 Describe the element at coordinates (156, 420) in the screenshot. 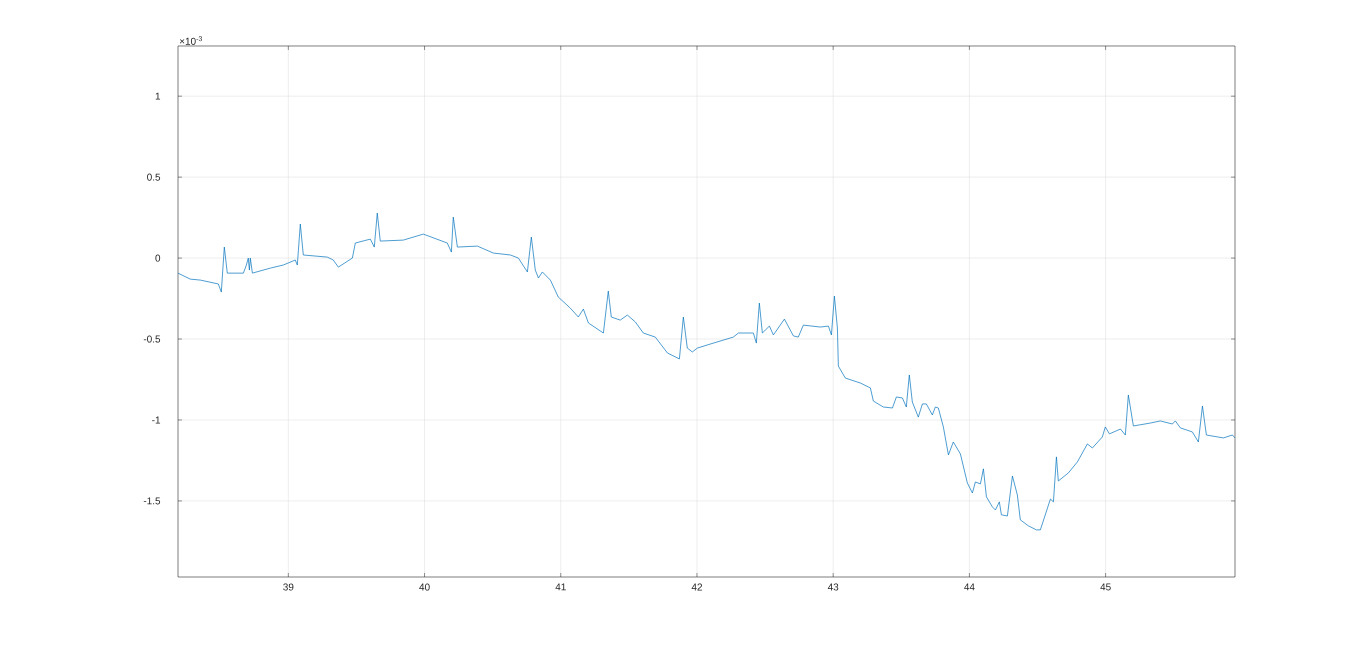

I see `y-tick-label: -1` at that location.